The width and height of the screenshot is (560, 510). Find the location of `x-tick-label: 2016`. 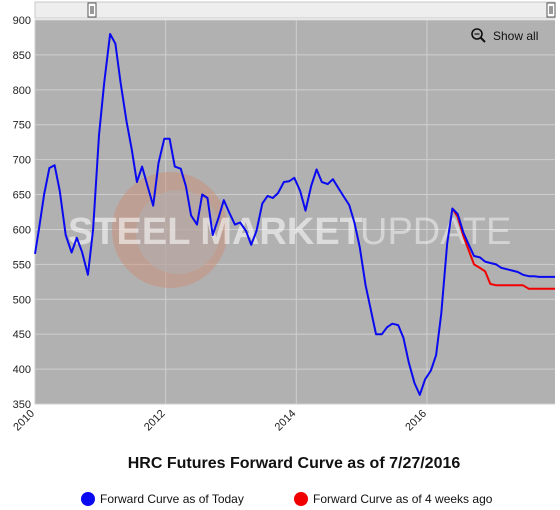

x-tick-label: 2016 is located at coordinates (416, 421).